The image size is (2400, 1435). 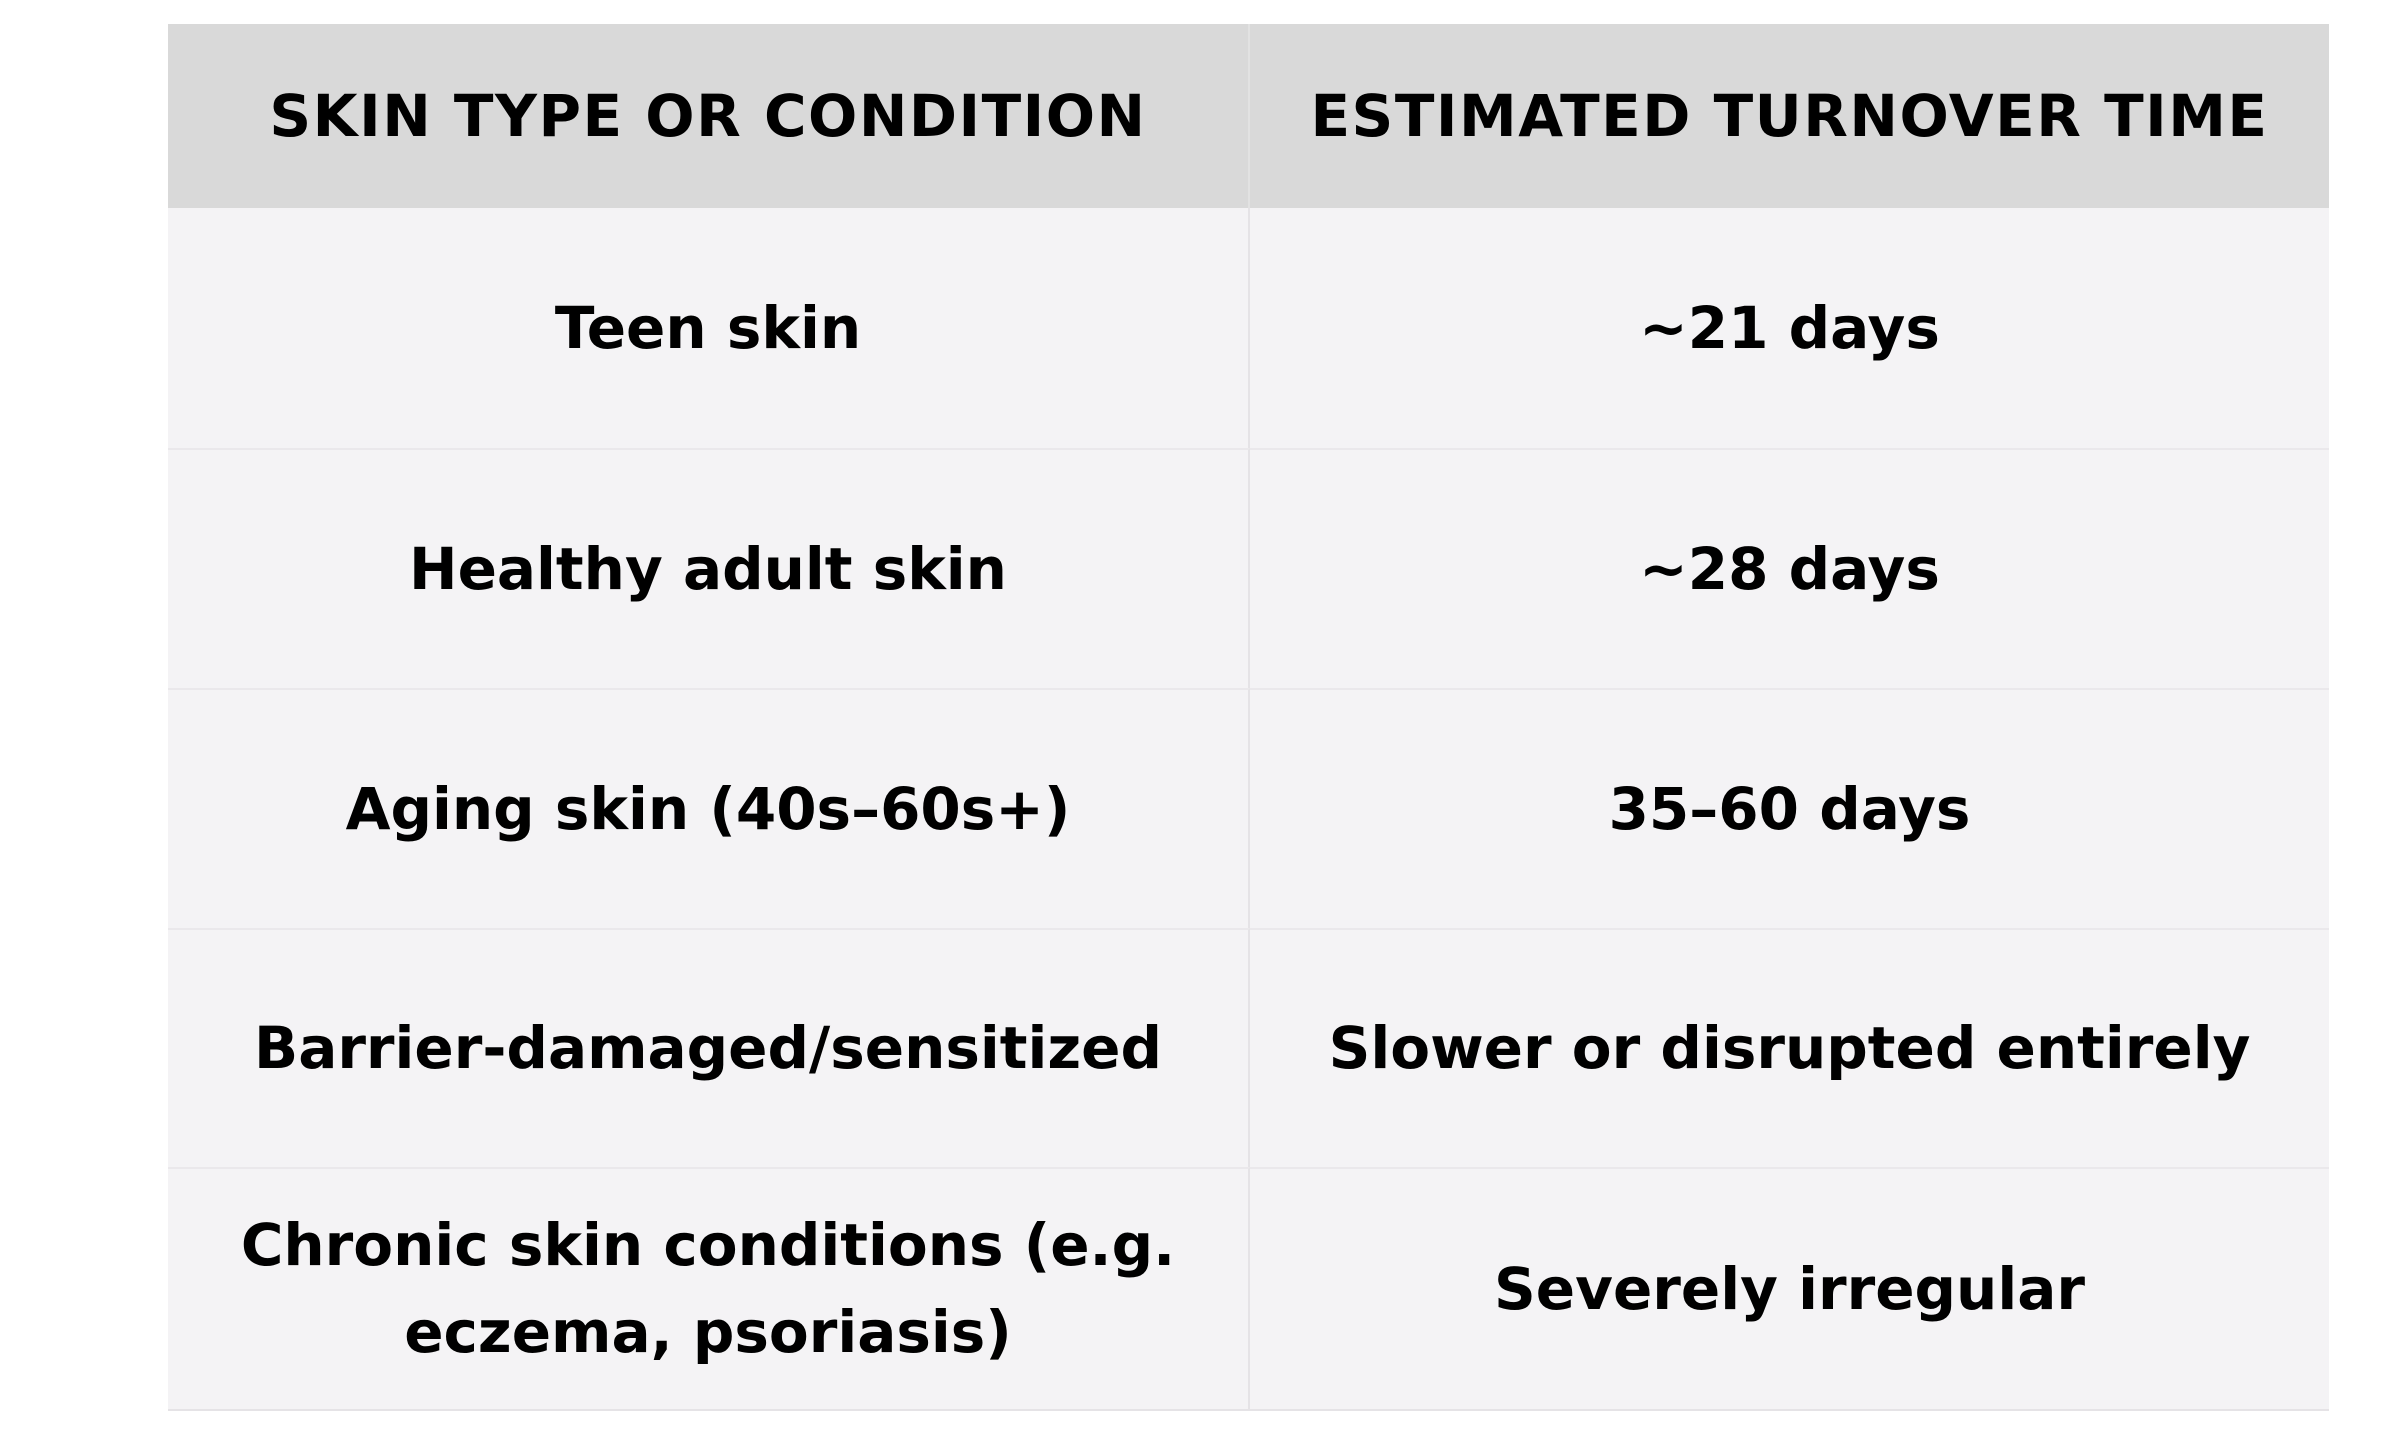 What do you see at coordinates (1789, 1047) in the screenshot?
I see `cell-turnover-barrier-damaged: Slower or disrupted entirely` at bounding box center [1789, 1047].